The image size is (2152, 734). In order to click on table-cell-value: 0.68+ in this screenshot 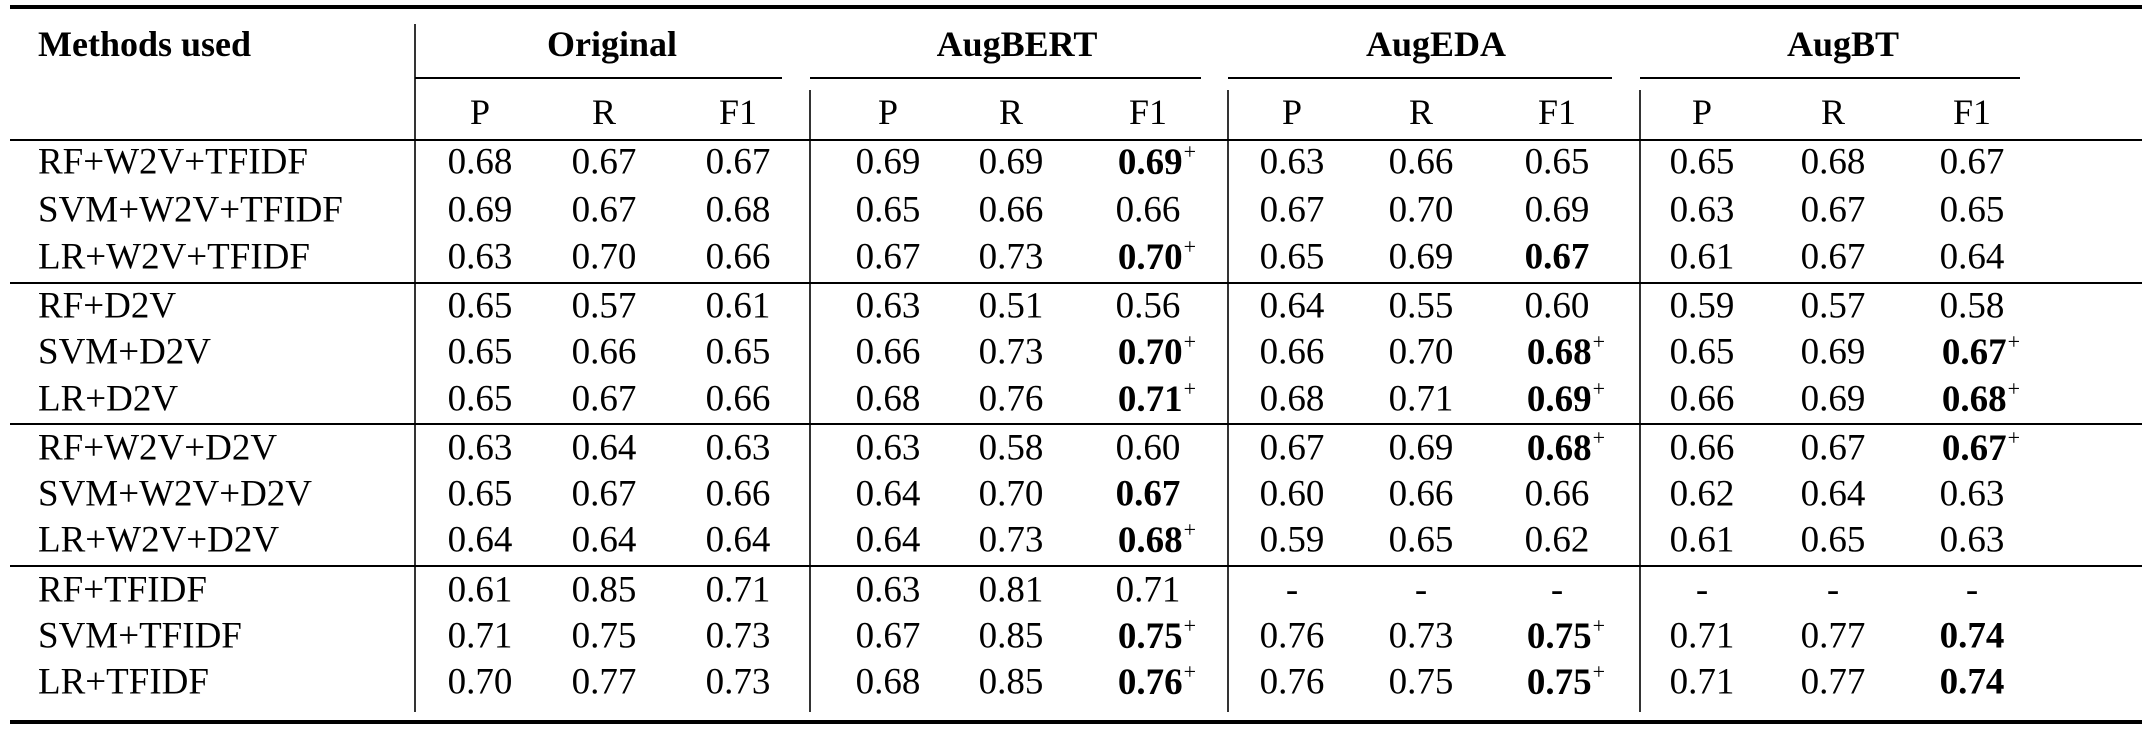, I will do `click(1980, 399)`.